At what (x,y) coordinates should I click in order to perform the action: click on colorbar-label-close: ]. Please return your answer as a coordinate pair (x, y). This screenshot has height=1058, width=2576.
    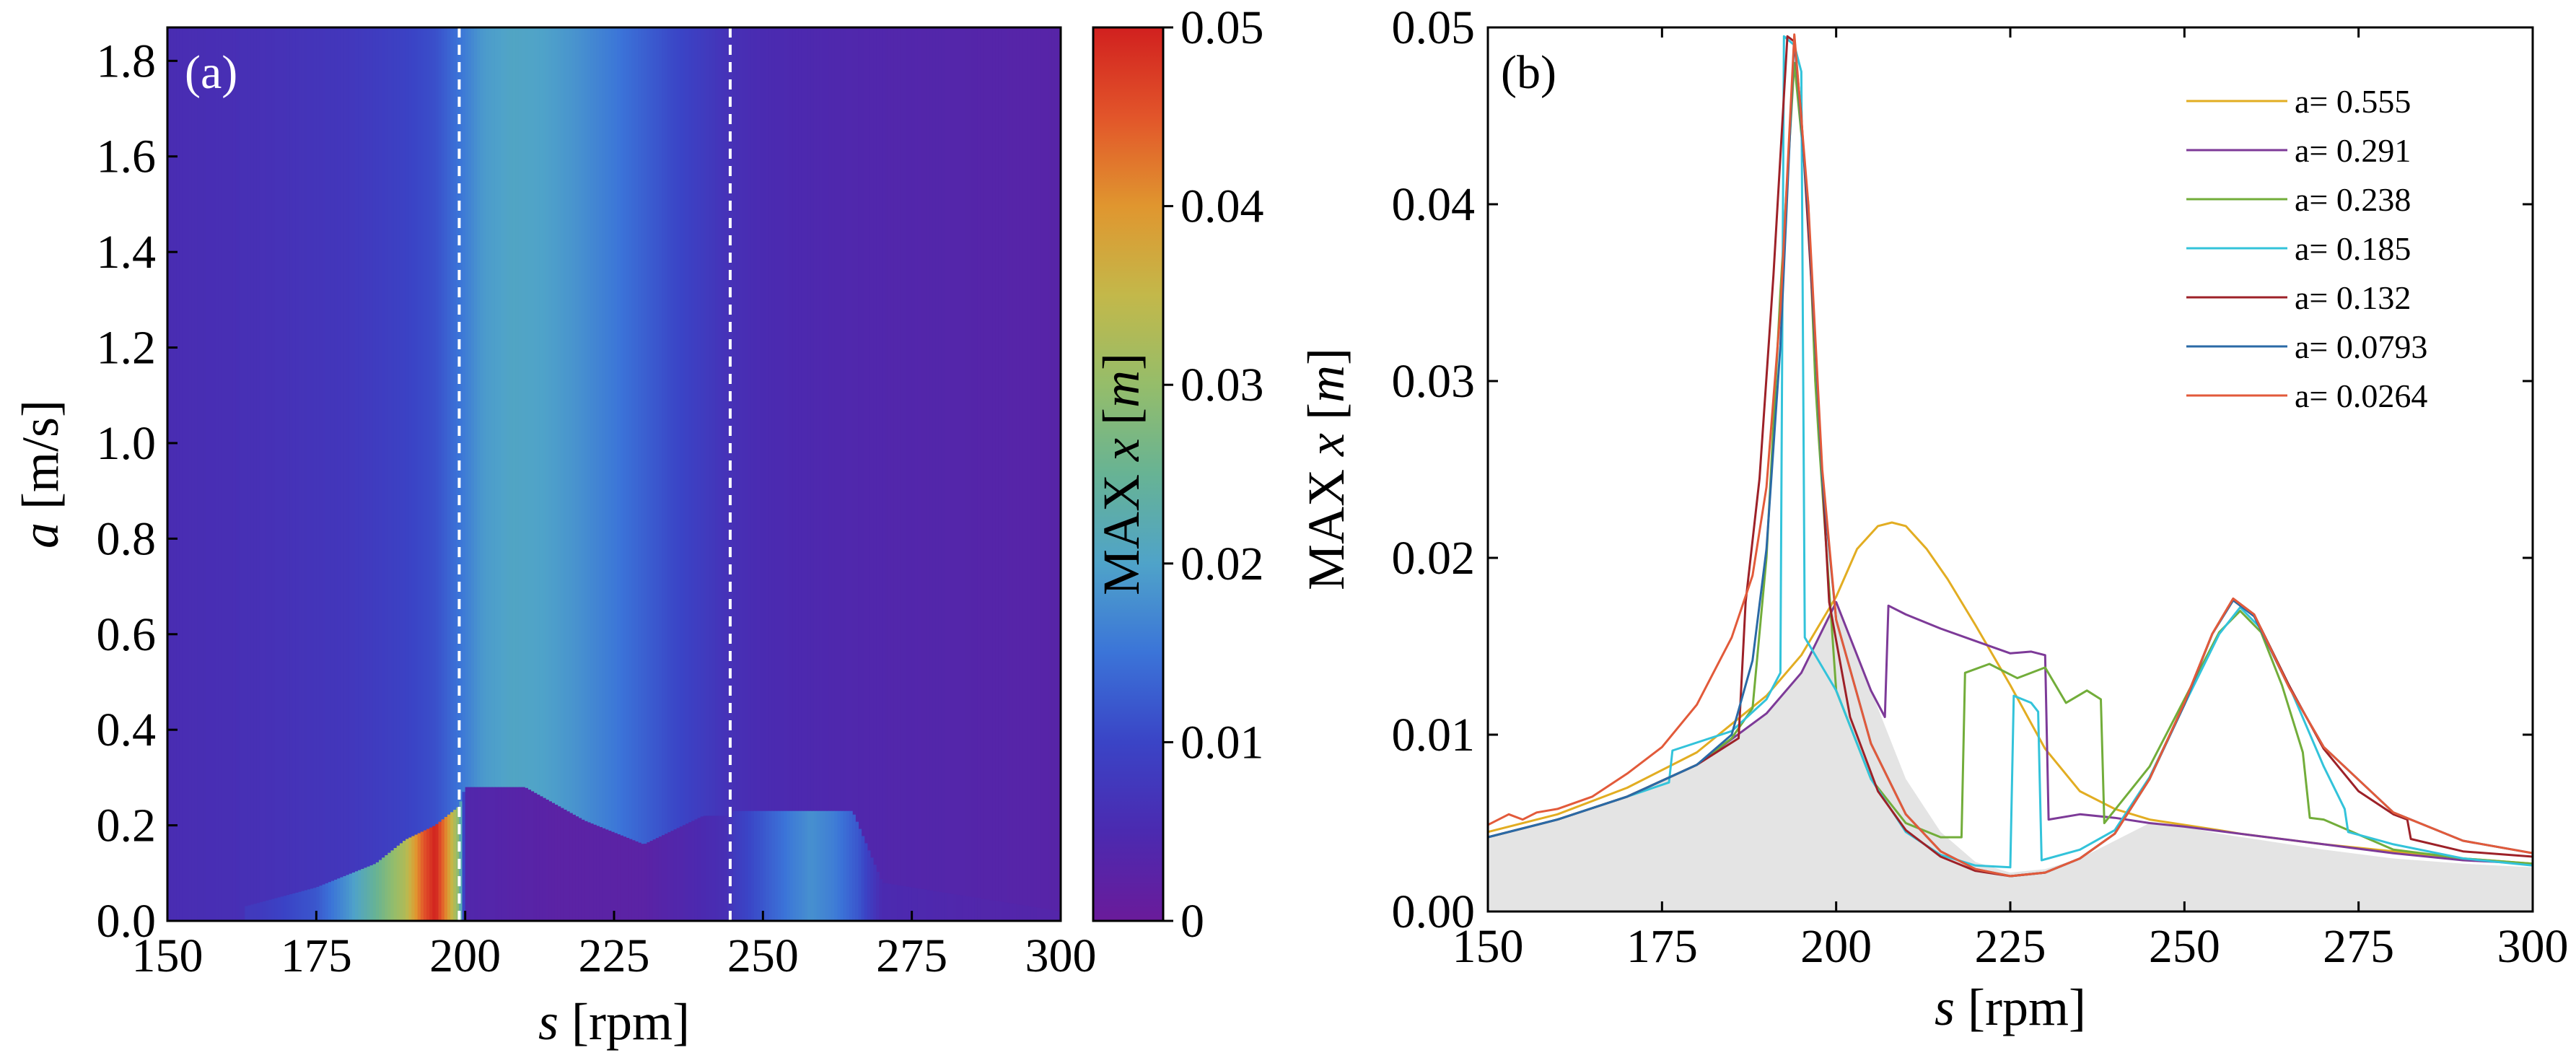
    Looking at the image, I should click on (1121, 361).